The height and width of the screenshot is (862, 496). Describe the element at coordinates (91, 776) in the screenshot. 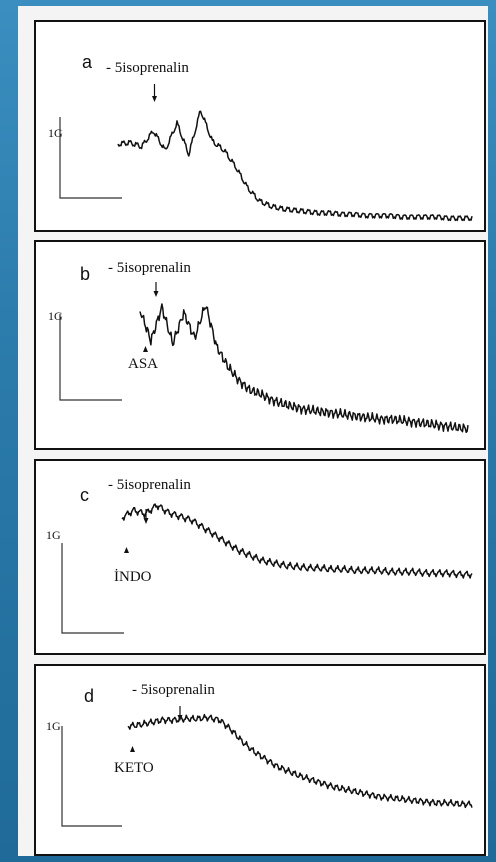

I see `panel-d-scale-bar` at that location.